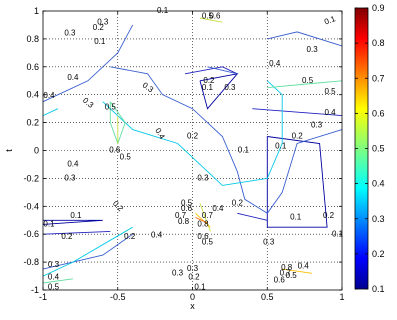 The image size is (397, 320). I want to click on y-axis-label: t, so click(9, 150).